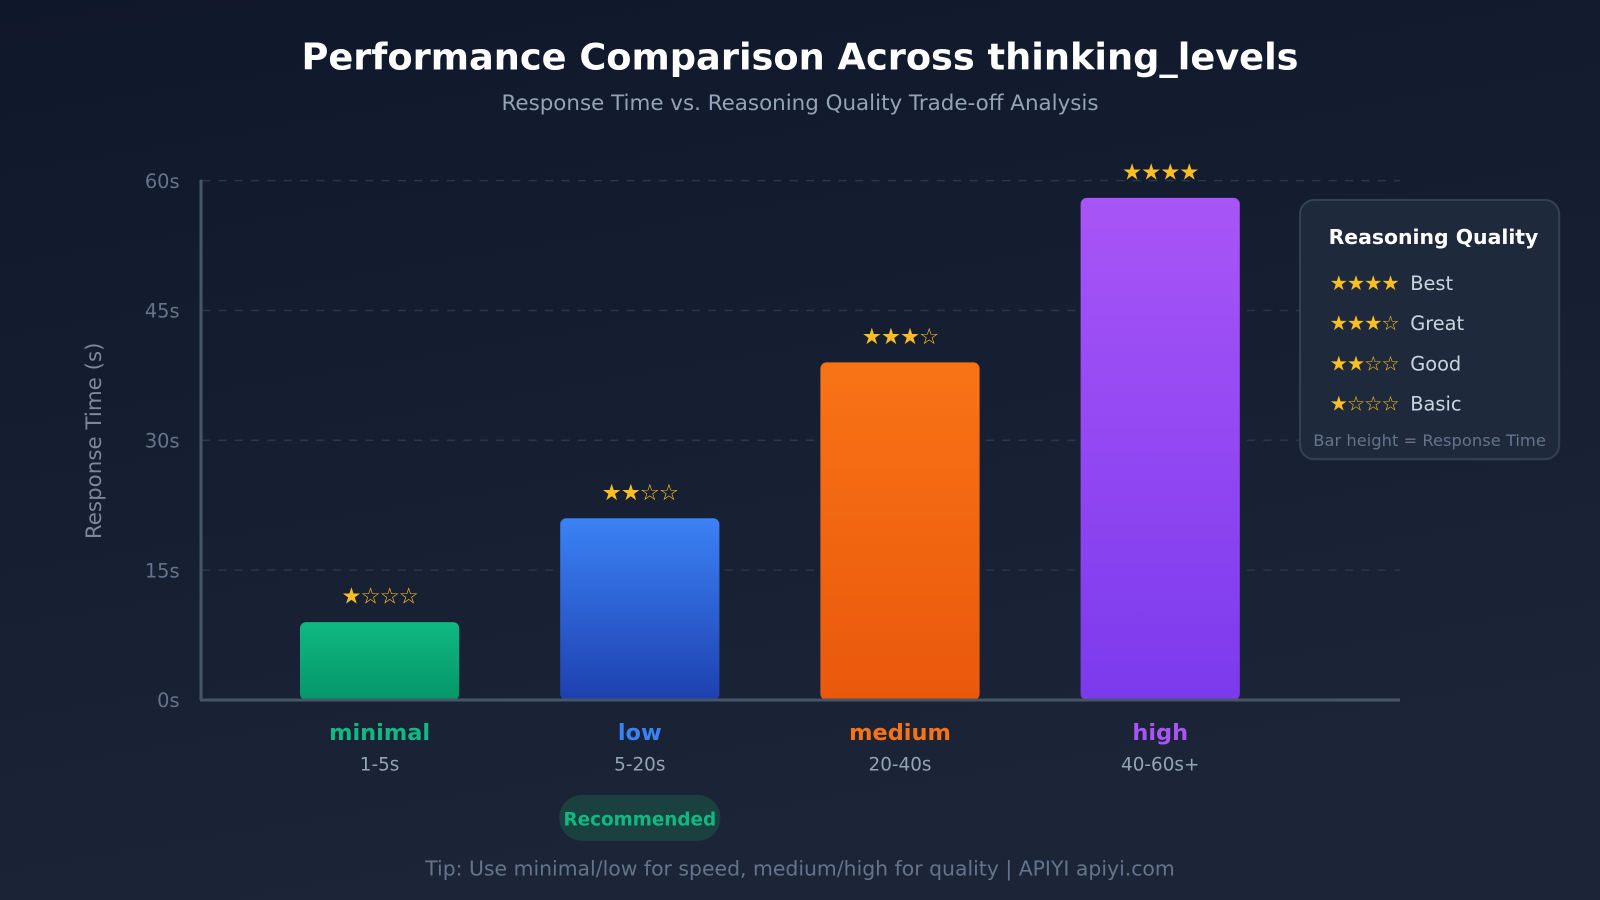  What do you see at coordinates (900, 337) in the screenshot?
I see `bar-stars-medium: ★★★☆` at bounding box center [900, 337].